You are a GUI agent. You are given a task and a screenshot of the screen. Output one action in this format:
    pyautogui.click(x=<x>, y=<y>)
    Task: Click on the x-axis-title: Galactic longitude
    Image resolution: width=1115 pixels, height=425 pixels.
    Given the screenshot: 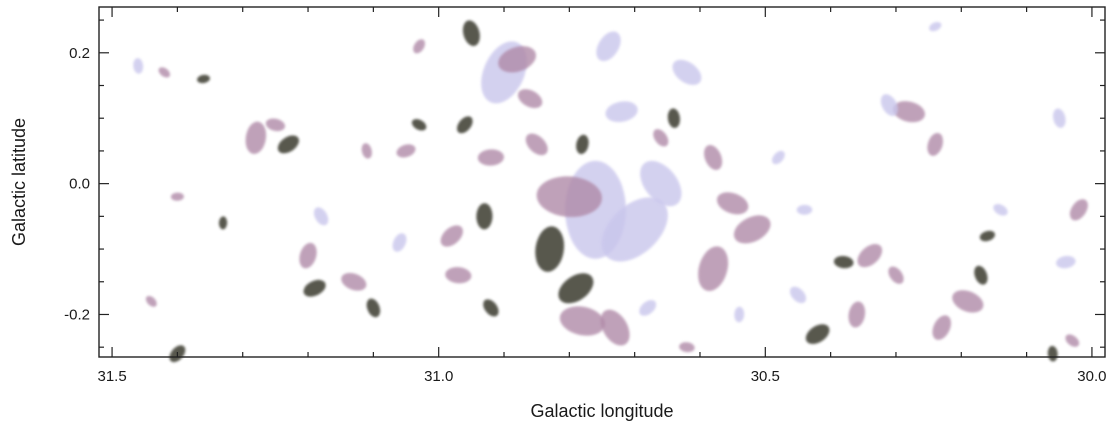 What is the action you would take?
    pyautogui.click(x=601, y=411)
    